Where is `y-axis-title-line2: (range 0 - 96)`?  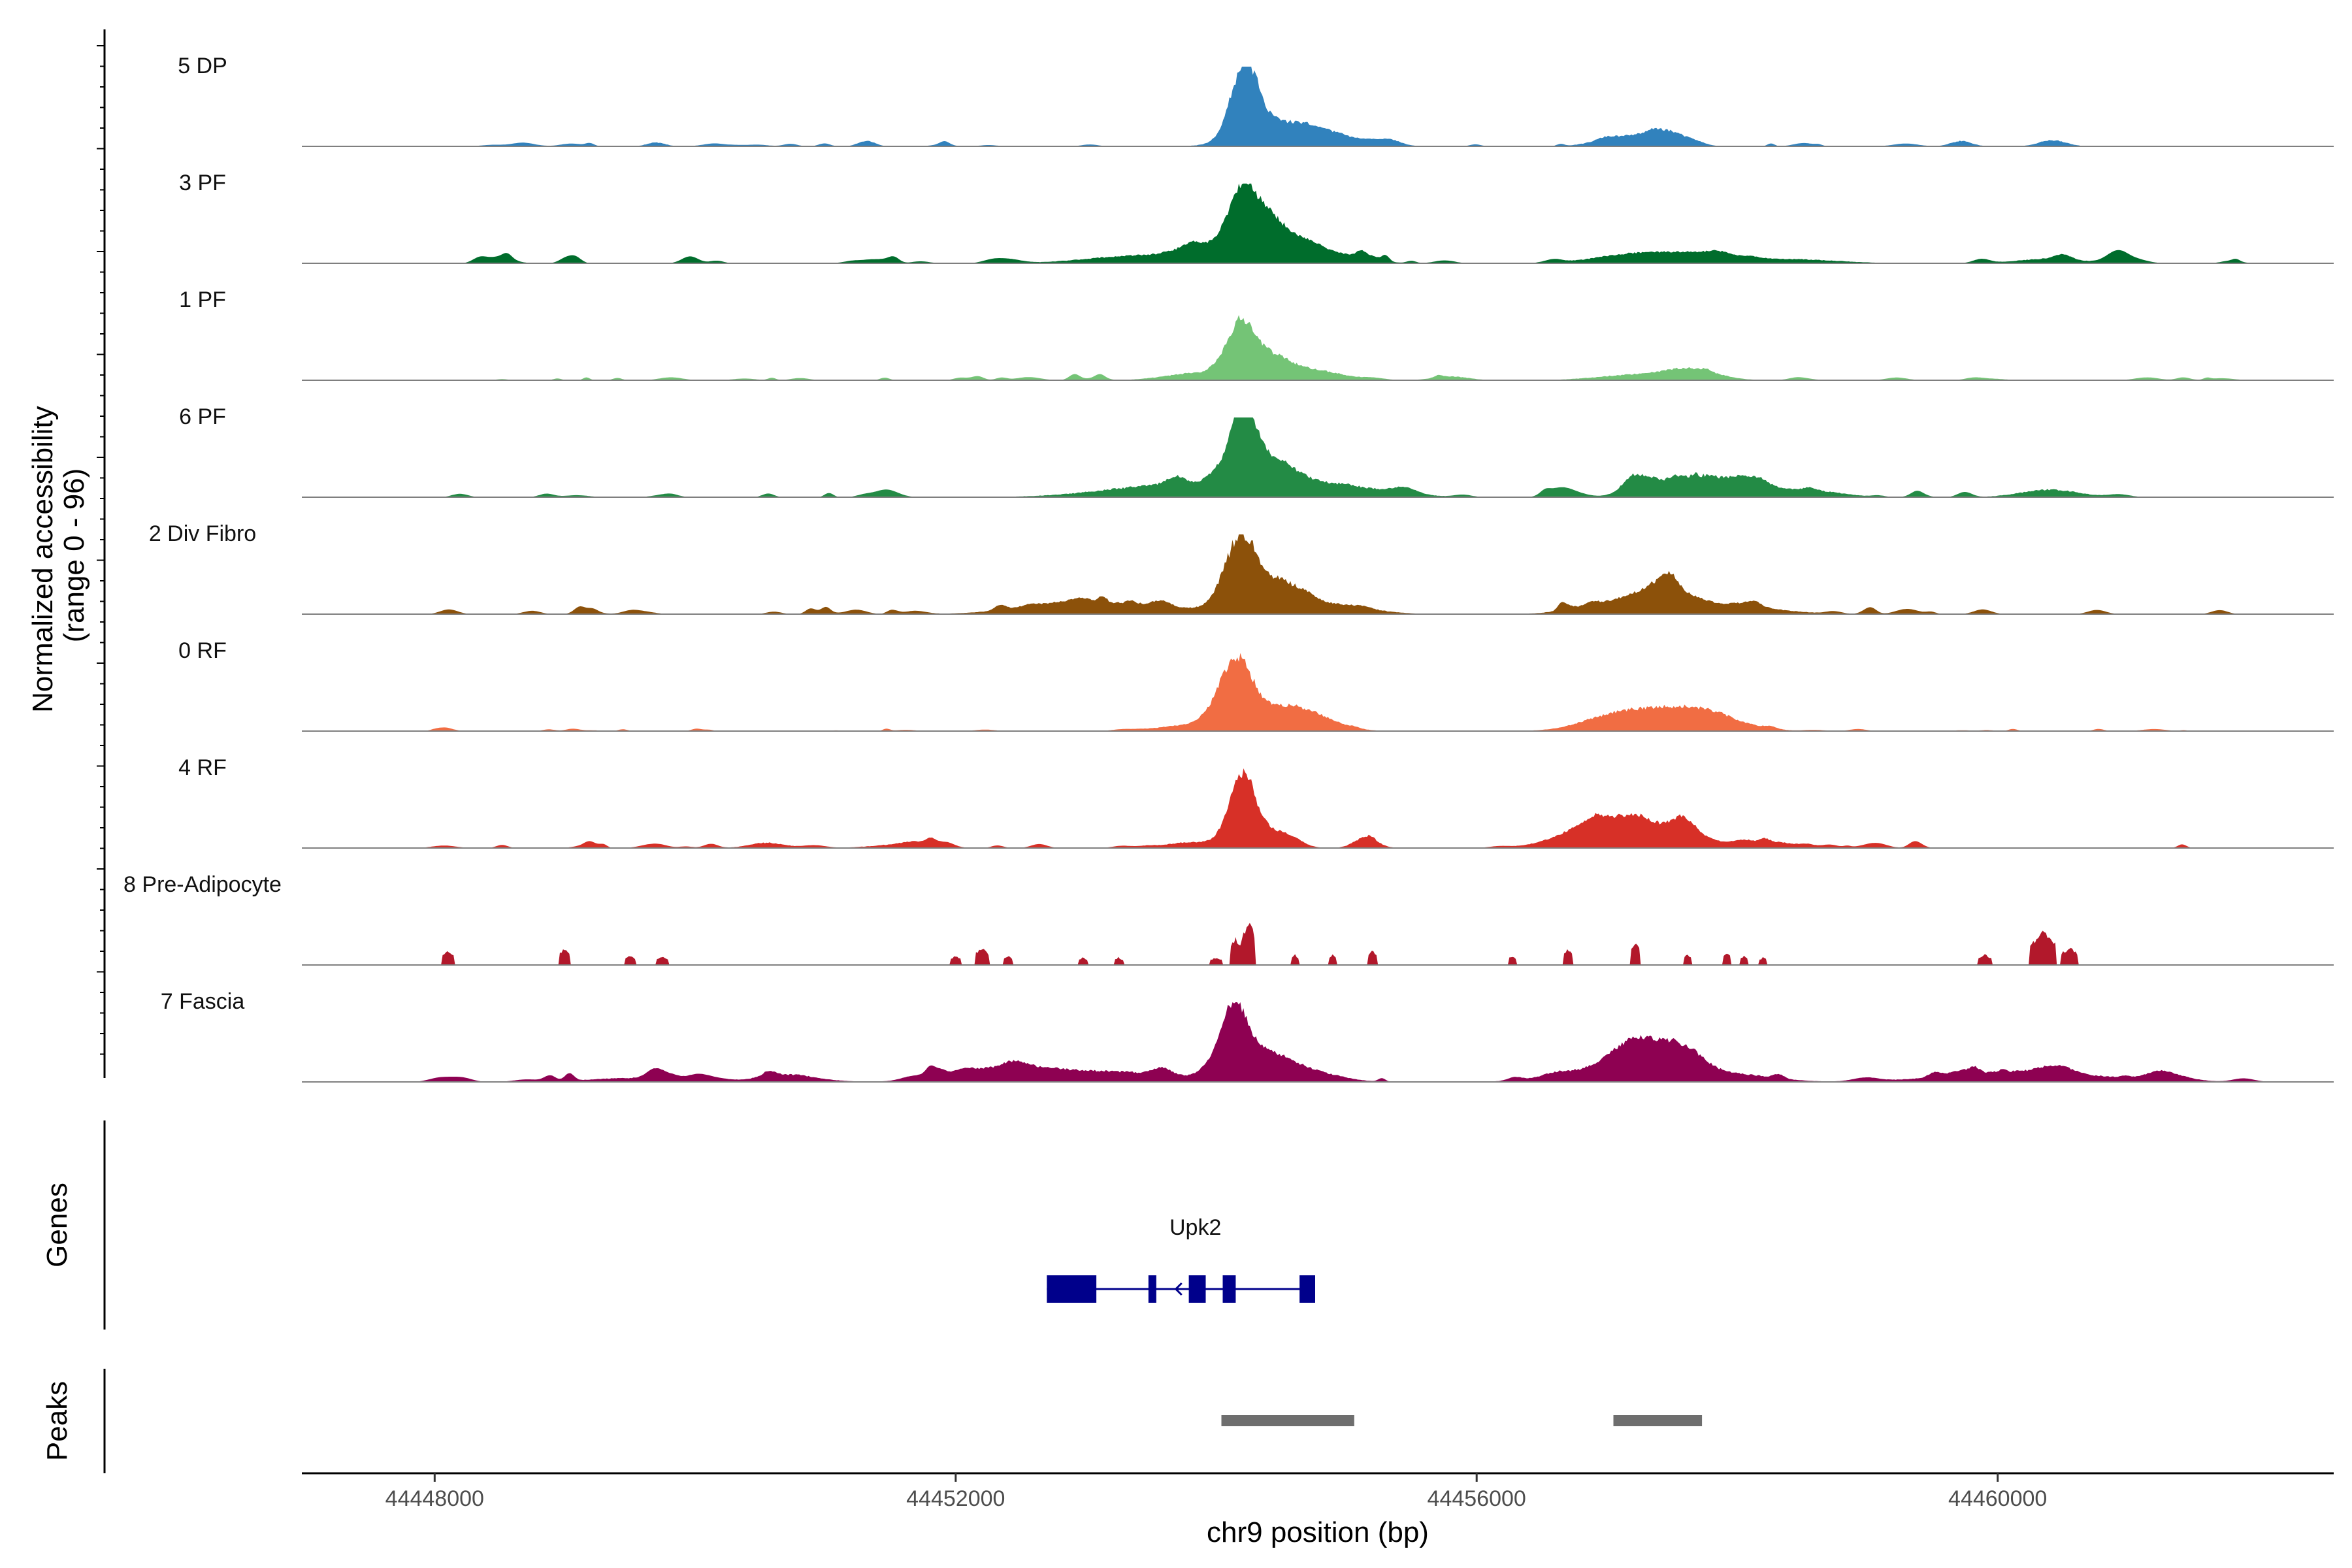 y-axis-title-line2: (range 0 - 96) is located at coordinates (74, 555).